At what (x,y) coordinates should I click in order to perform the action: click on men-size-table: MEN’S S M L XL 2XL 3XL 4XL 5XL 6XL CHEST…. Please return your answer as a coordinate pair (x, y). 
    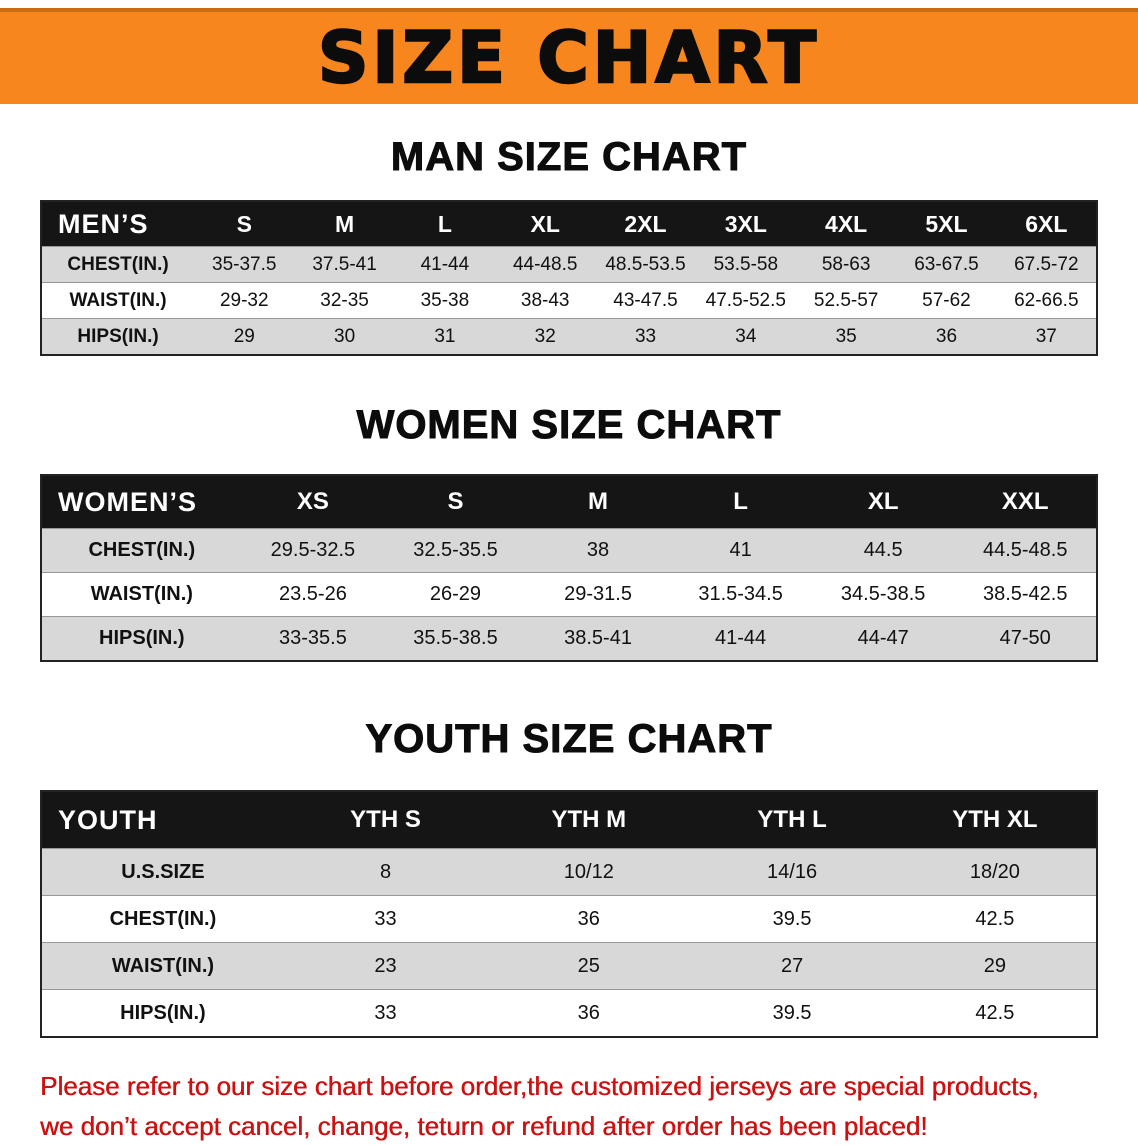
    Looking at the image, I should click on (569, 278).